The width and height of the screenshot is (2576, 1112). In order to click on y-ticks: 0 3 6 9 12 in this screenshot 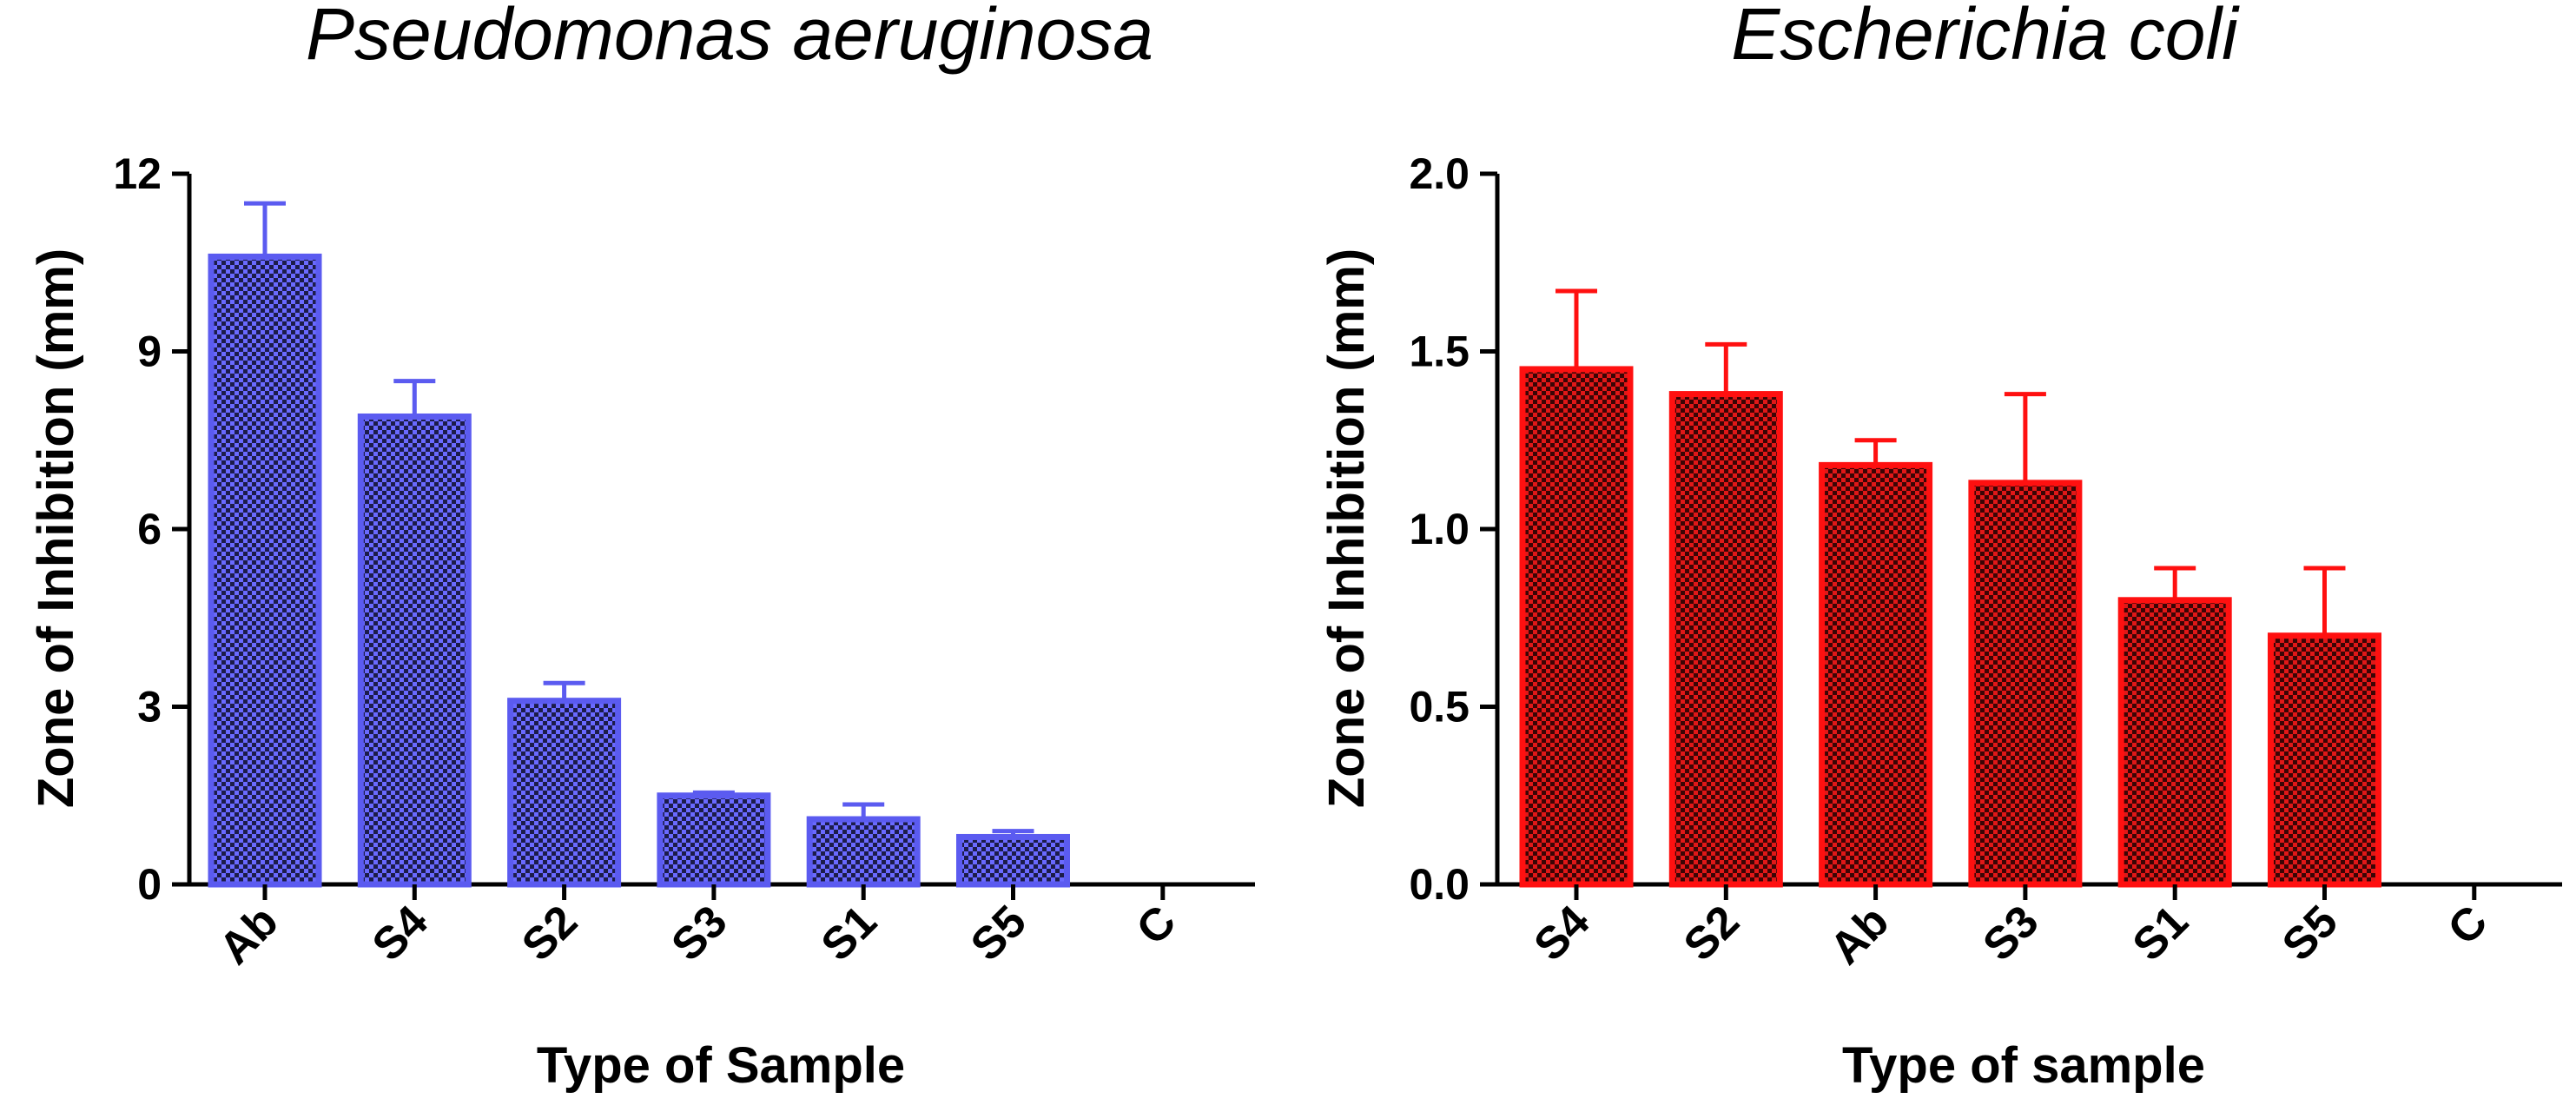, I will do `click(151, 529)`.